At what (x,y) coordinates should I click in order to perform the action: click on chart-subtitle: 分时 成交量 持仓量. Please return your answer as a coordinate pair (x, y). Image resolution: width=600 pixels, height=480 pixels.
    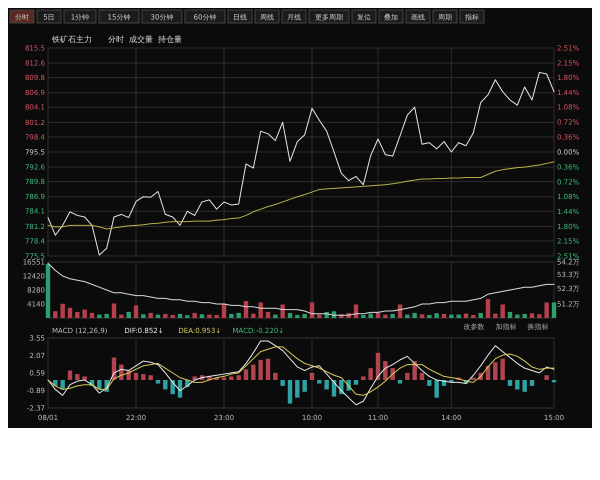
    Looking at the image, I should click on (145, 39).